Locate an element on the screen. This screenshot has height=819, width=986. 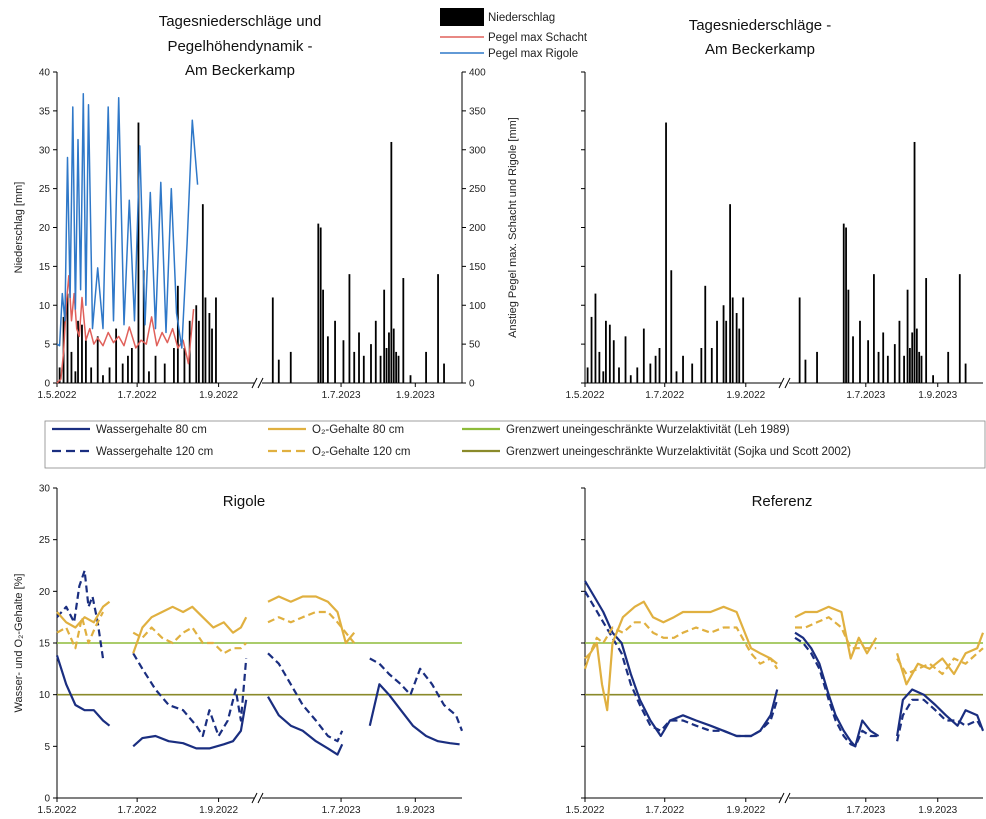
legend-label: Pegel max Schacht is located at coordinates (538, 38).